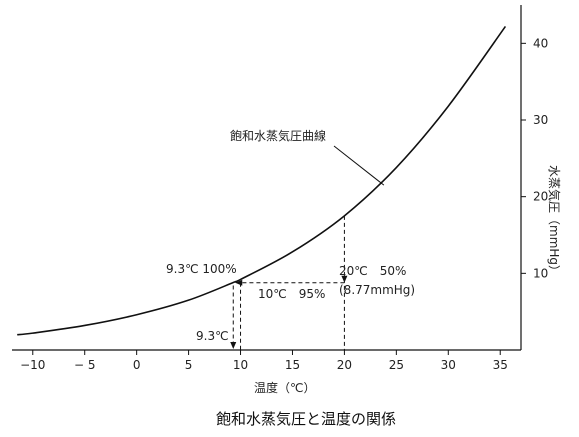 This screenshot has width=579, height=437. Describe the element at coordinates (201, 269) in the screenshot. I see `point-93-label: 9.3℃ 100%` at that location.